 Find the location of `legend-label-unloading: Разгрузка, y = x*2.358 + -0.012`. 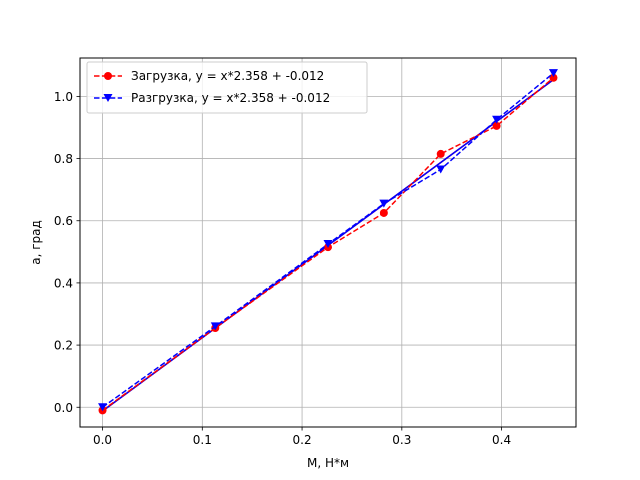

legend-label-unloading: Разгрузка, y = x*2.358 + -0.012 is located at coordinates (230, 98).